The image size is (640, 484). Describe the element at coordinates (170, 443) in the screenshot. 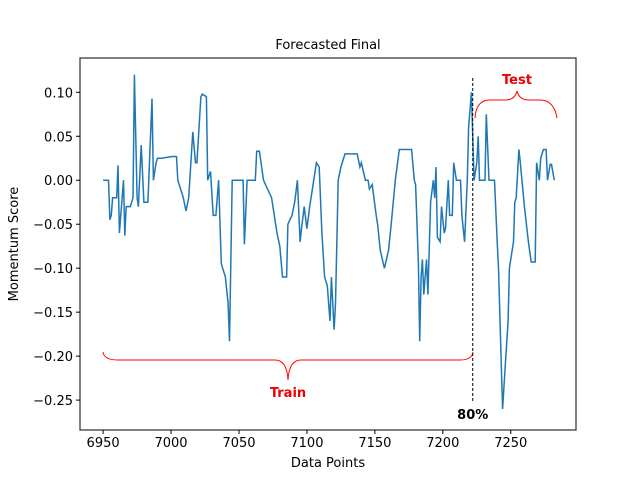

I see `x-tick-label: 7000` at that location.